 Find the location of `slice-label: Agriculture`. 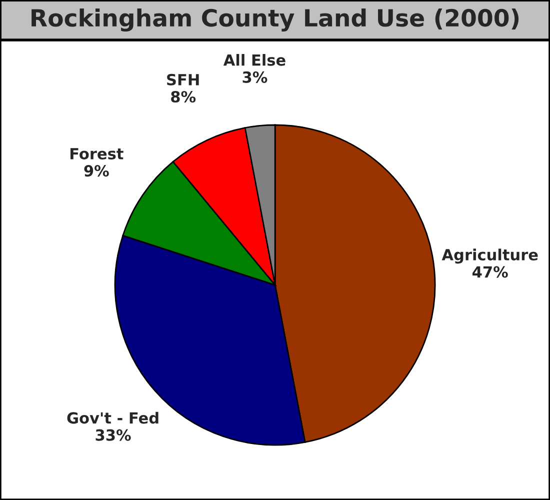

slice-label: Agriculture is located at coordinates (490, 256).